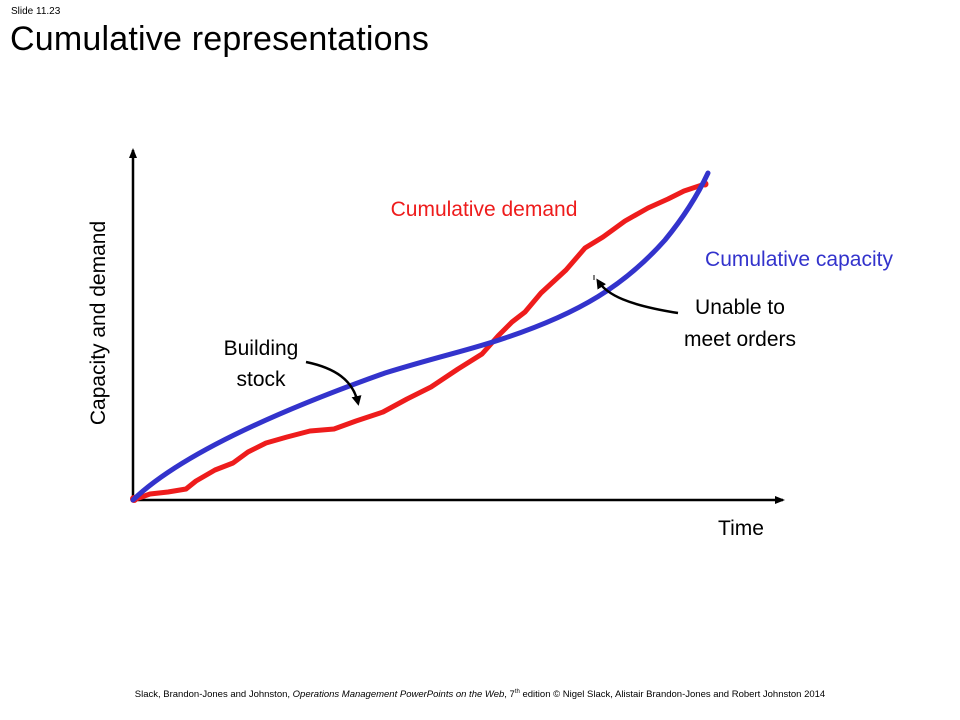 This screenshot has height=720, width=960. Describe the element at coordinates (517, 692) in the screenshot. I see `footer-edition-sup: th` at that location.